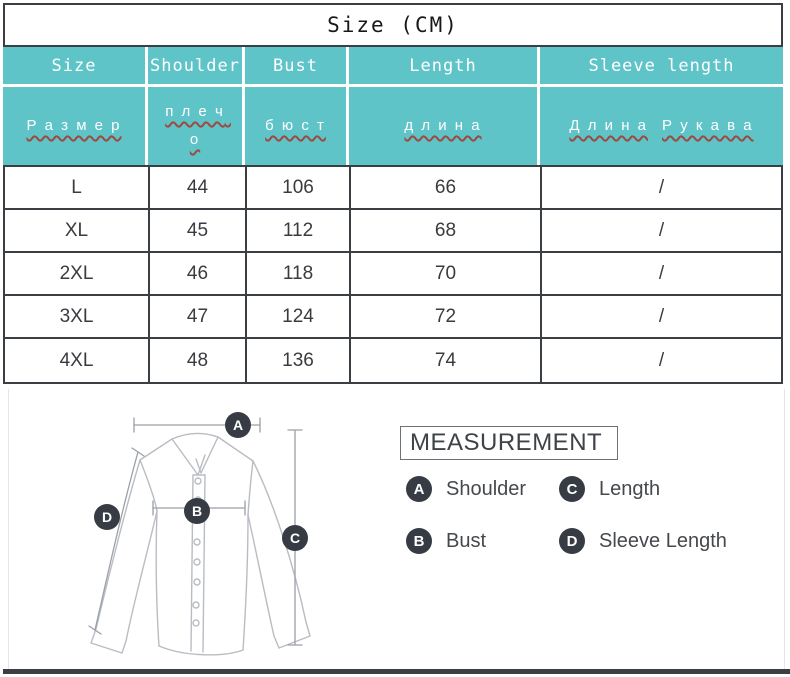 The width and height of the screenshot is (790, 677). Describe the element at coordinates (466, 540) in the screenshot. I see `legend-label: Bust` at that location.